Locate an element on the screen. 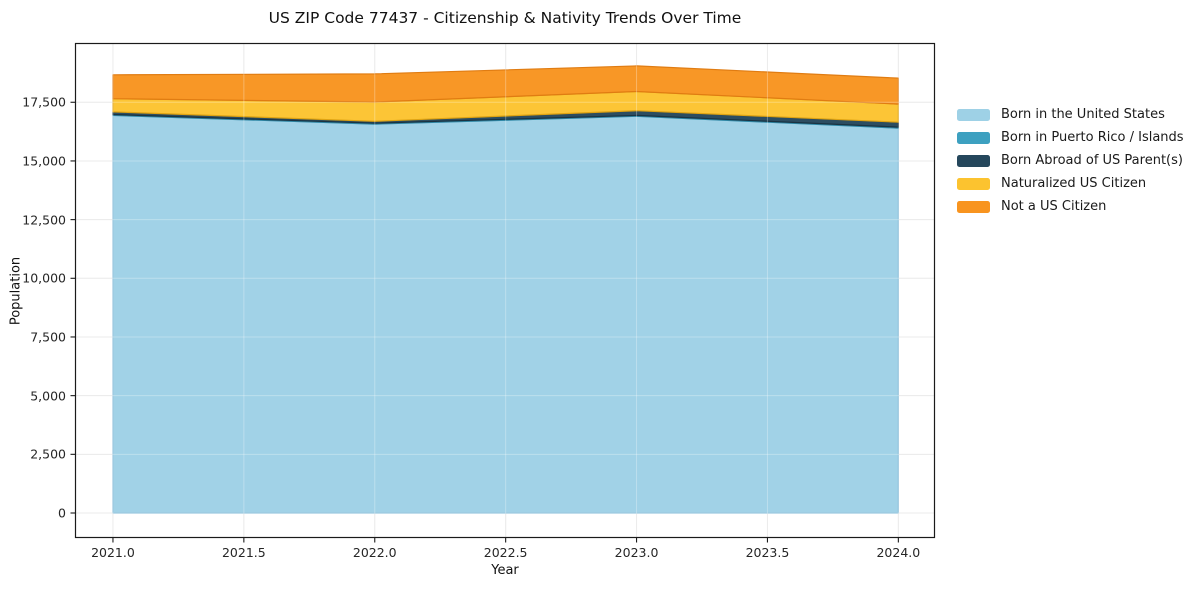 Image resolution: width=1189 pixels, height=590 pixels. x-tick-label: 2021.0 is located at coordinates (113, 552).